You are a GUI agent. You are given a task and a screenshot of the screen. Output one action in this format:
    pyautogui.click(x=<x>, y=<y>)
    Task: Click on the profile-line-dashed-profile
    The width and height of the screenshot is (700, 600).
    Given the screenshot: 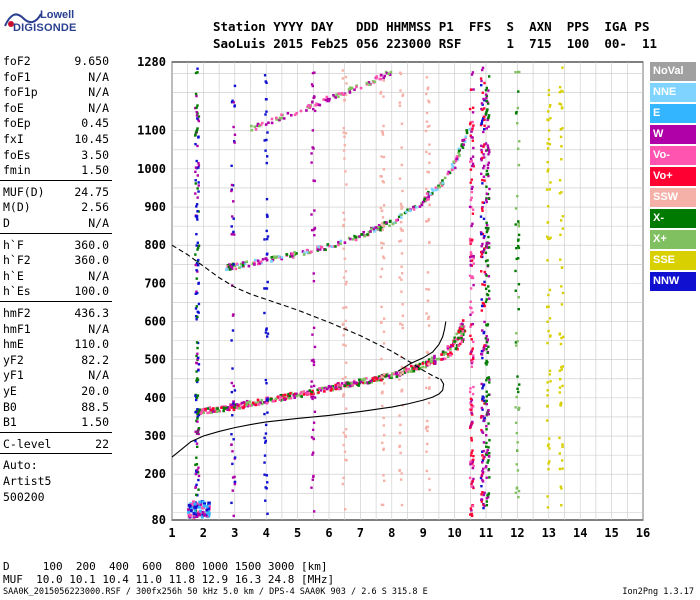 What is the action you would take?
    pyautogui.click(x=305, y=312)
    